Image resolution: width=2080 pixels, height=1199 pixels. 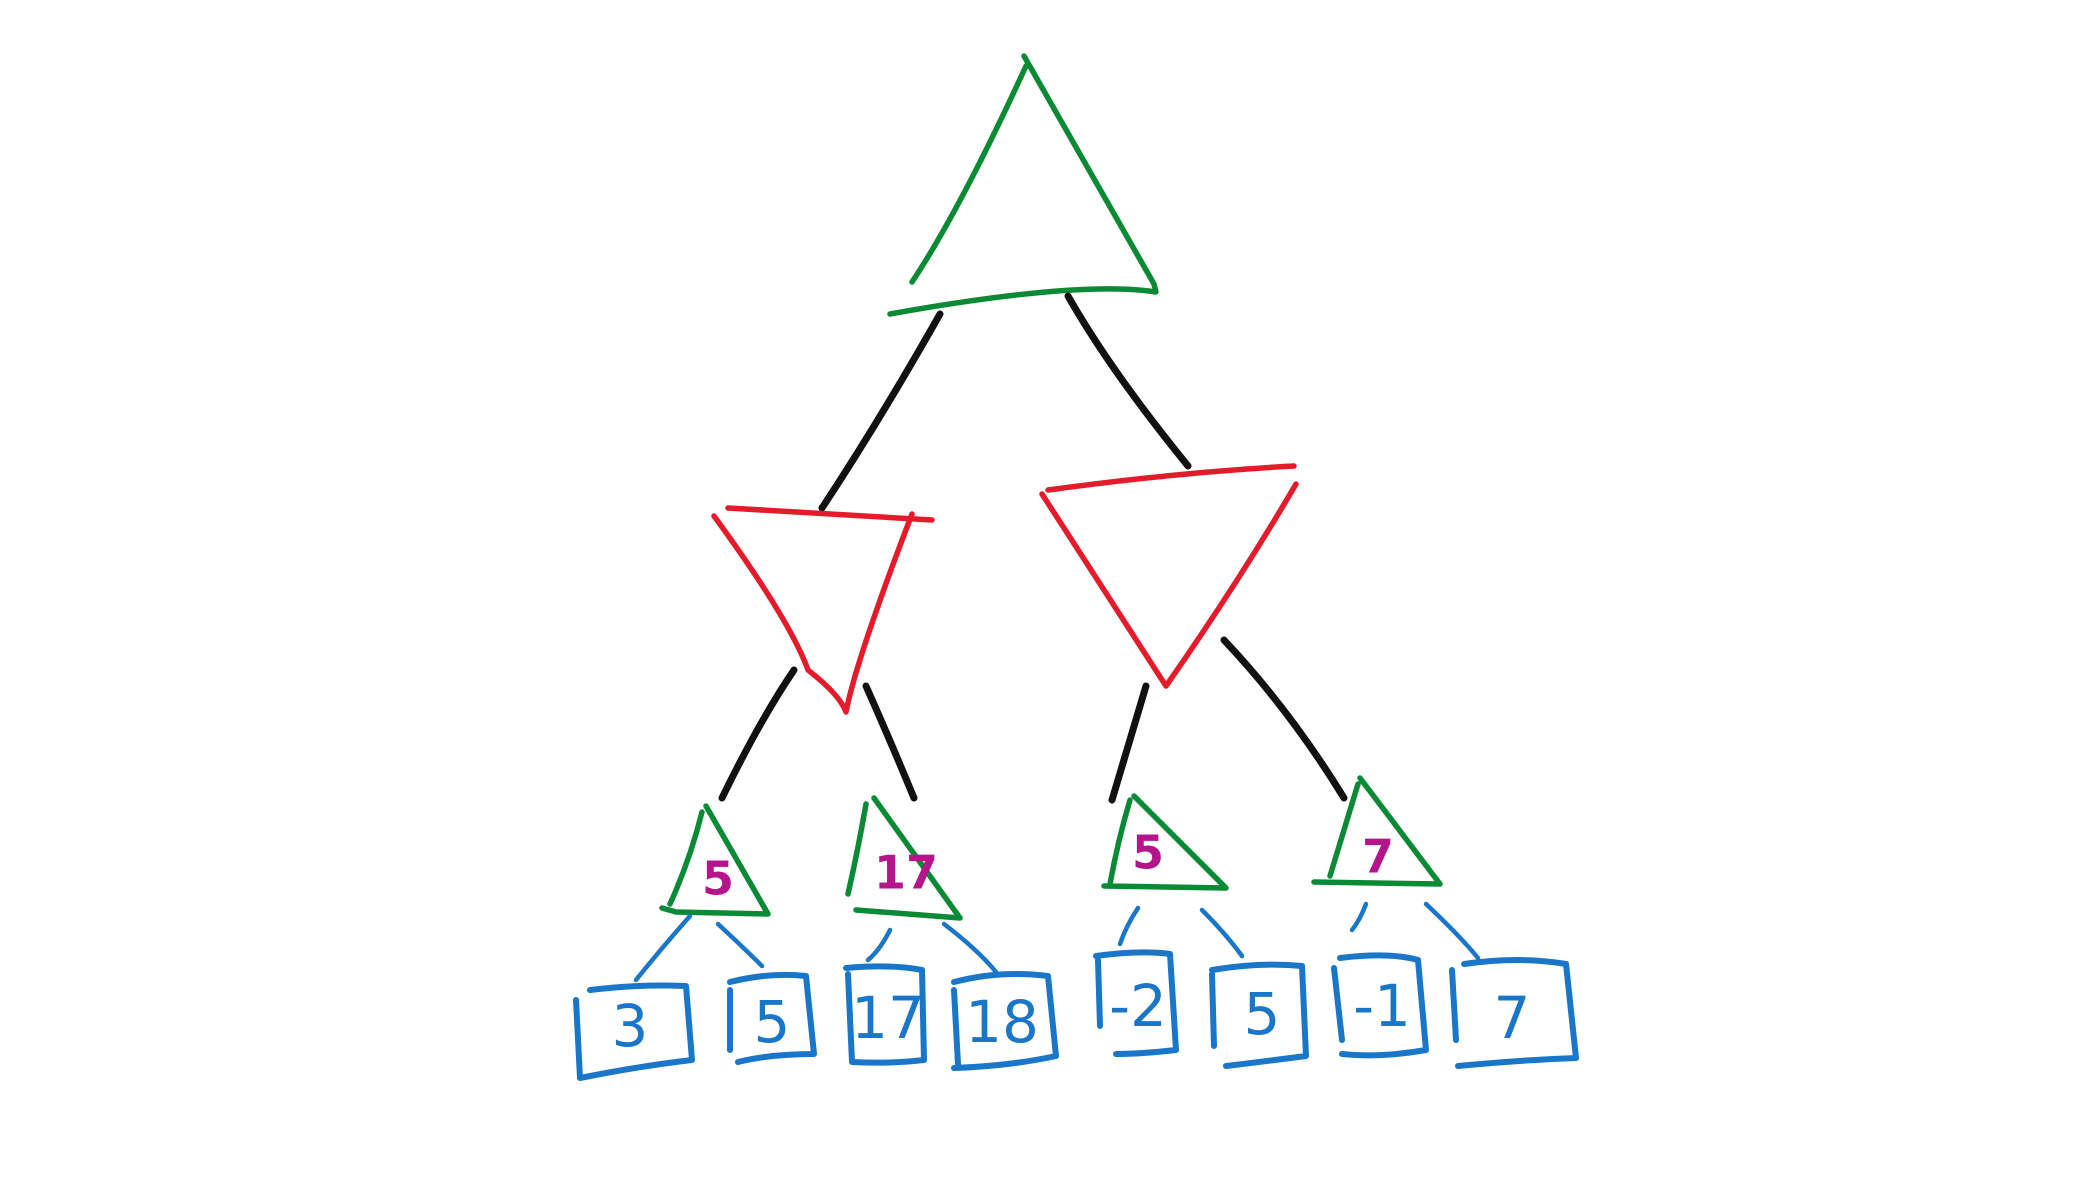 What do you see at coordinates (906, 873) in the screenshot?
I see `max-node-2-value: 17` at bounding box center [906, 873].